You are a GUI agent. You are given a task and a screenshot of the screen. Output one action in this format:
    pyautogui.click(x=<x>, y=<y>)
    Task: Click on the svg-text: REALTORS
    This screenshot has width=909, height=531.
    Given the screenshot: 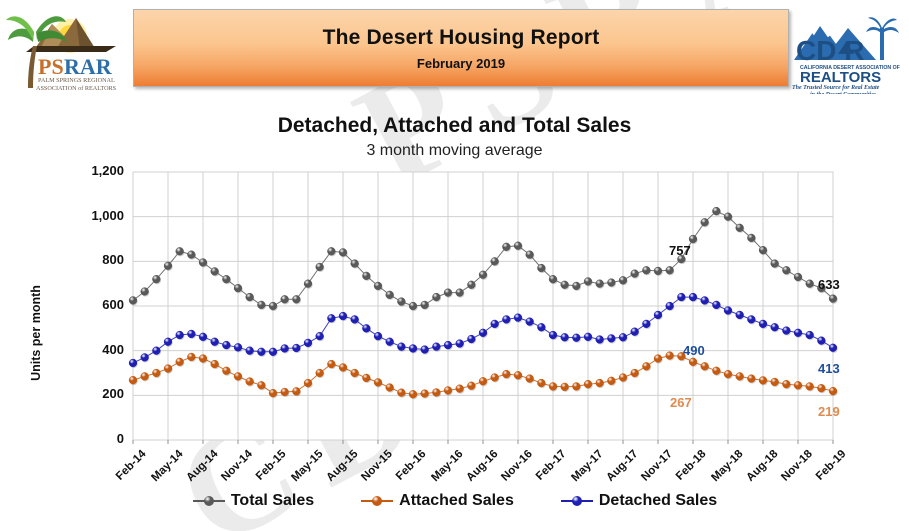 What is the action you would take?
    pyautogui.click(x=840, y=77)
    